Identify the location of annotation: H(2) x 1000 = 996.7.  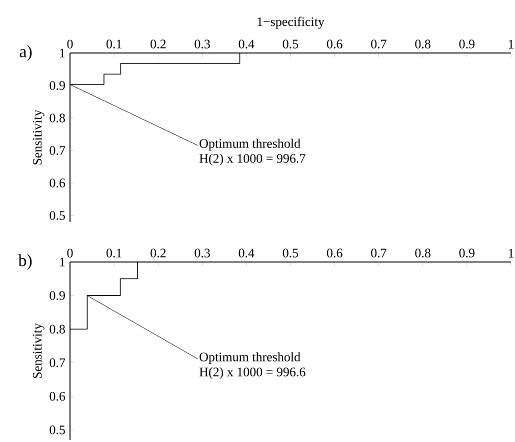
(252, 160).